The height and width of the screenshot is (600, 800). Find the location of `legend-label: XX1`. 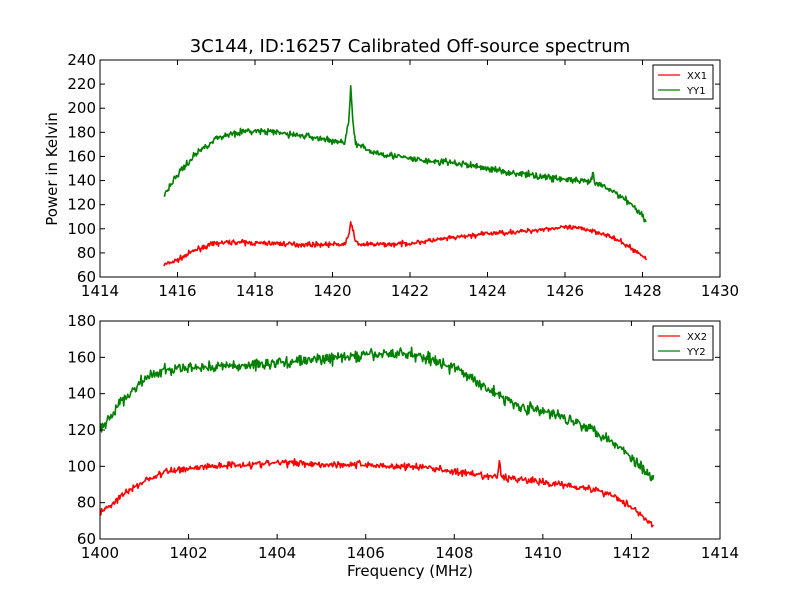

legend-label: XX1 is located at coordinates (697, 76).